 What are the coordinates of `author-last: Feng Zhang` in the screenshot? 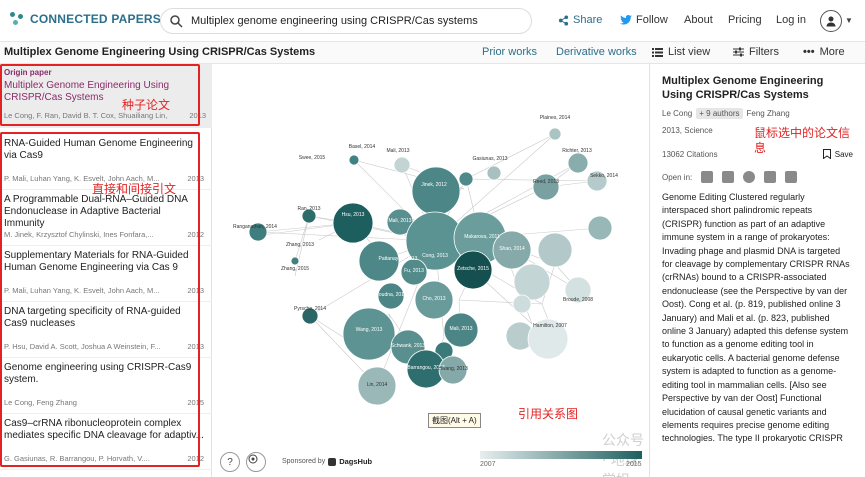 It's located at (768, 113).